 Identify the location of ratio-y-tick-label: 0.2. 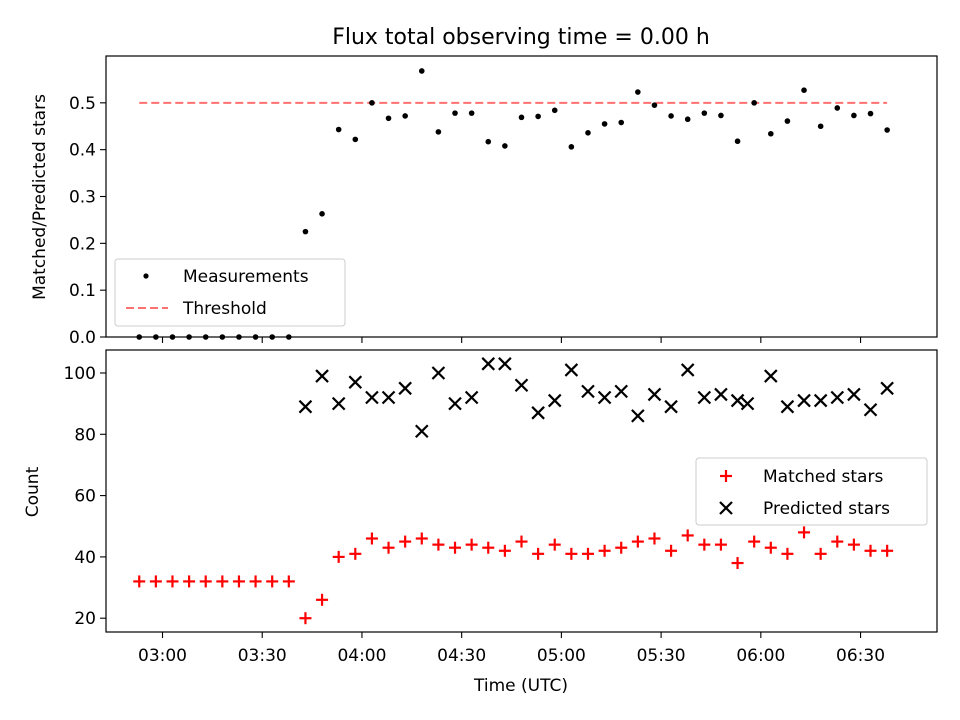
(82, 244).